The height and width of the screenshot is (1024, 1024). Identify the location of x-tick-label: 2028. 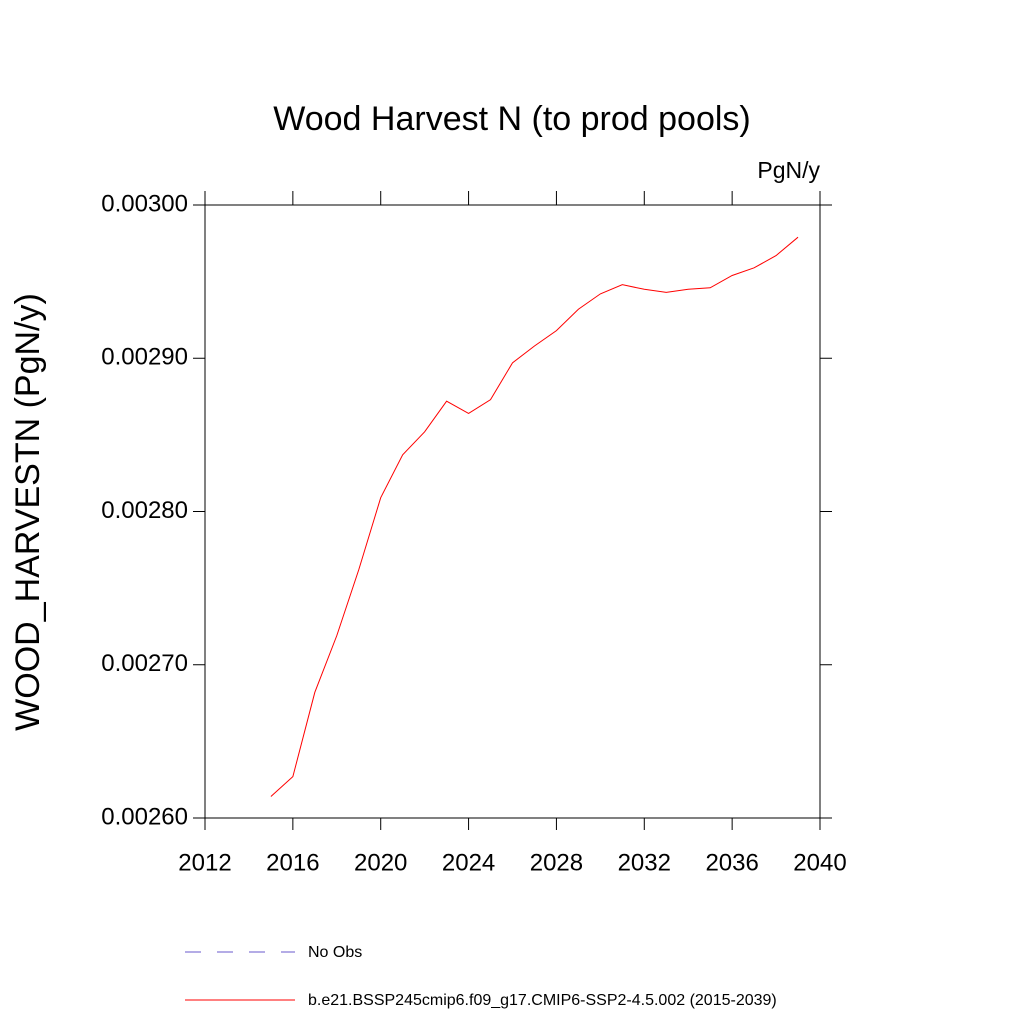
(556, 862).